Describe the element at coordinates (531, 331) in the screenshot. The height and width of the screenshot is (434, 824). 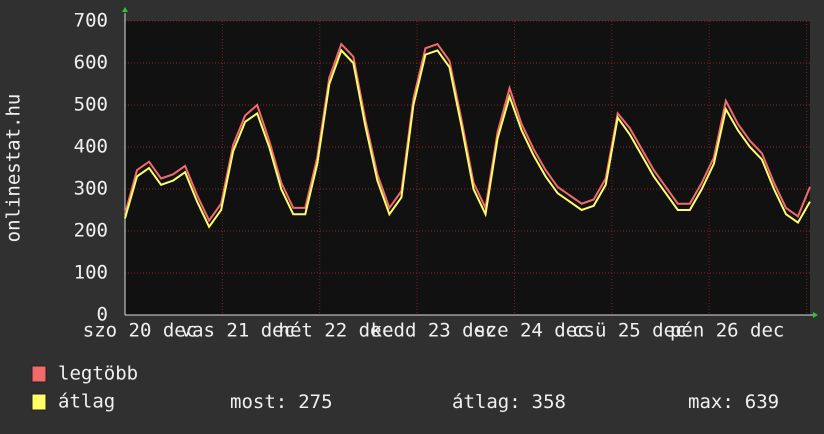
I see `x-tick-label: sze 24 dec` at that location.